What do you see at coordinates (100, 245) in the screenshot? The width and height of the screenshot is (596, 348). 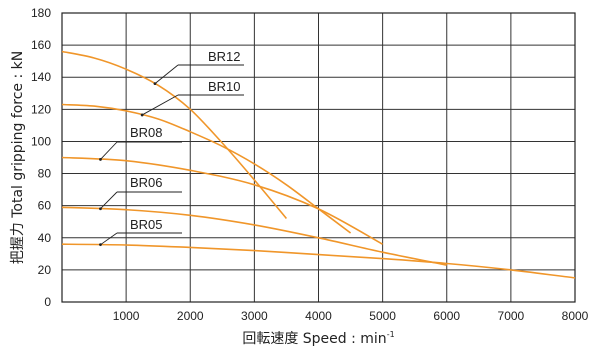 I see `leader-tip-br05` at bounding box center [100, 245].